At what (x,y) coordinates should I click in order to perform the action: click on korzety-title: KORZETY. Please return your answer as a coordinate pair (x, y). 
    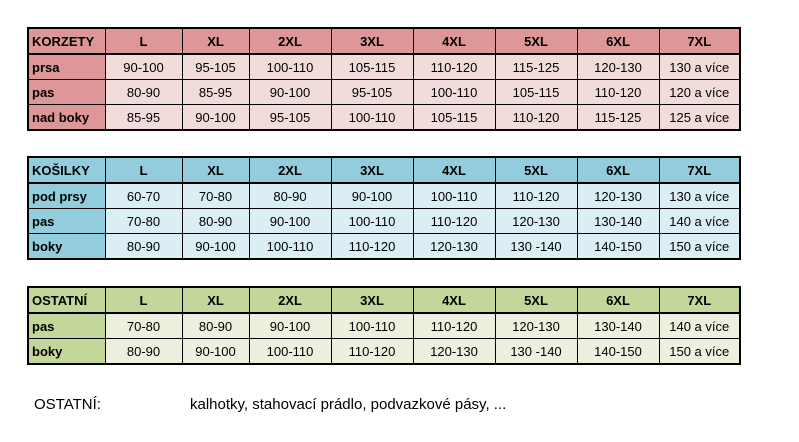
    Looking at the image, I should click on (66, 41).